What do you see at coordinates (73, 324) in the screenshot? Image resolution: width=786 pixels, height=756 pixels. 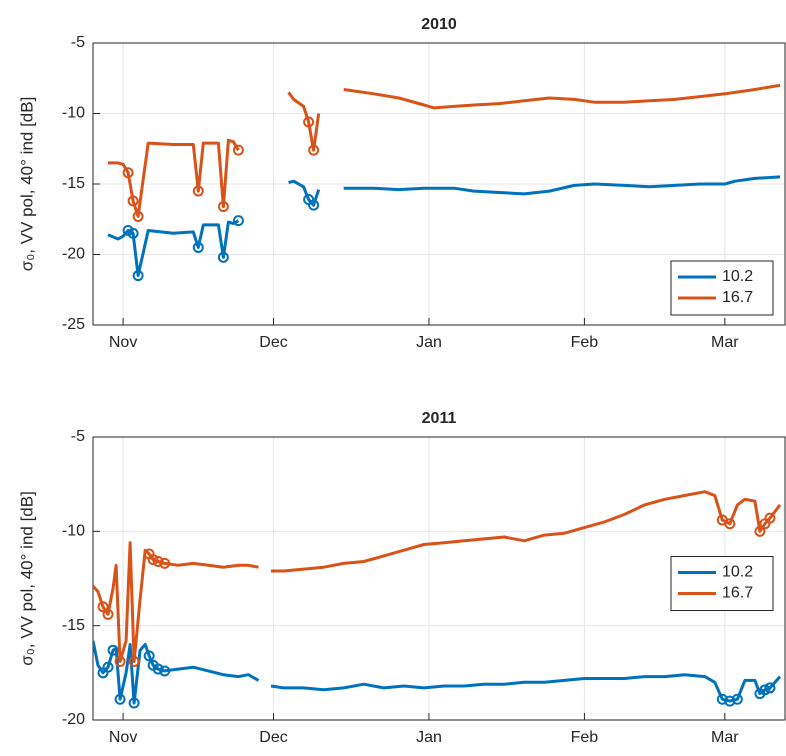 I see `y-tick-label: -25` at bounding box center [73, 324].